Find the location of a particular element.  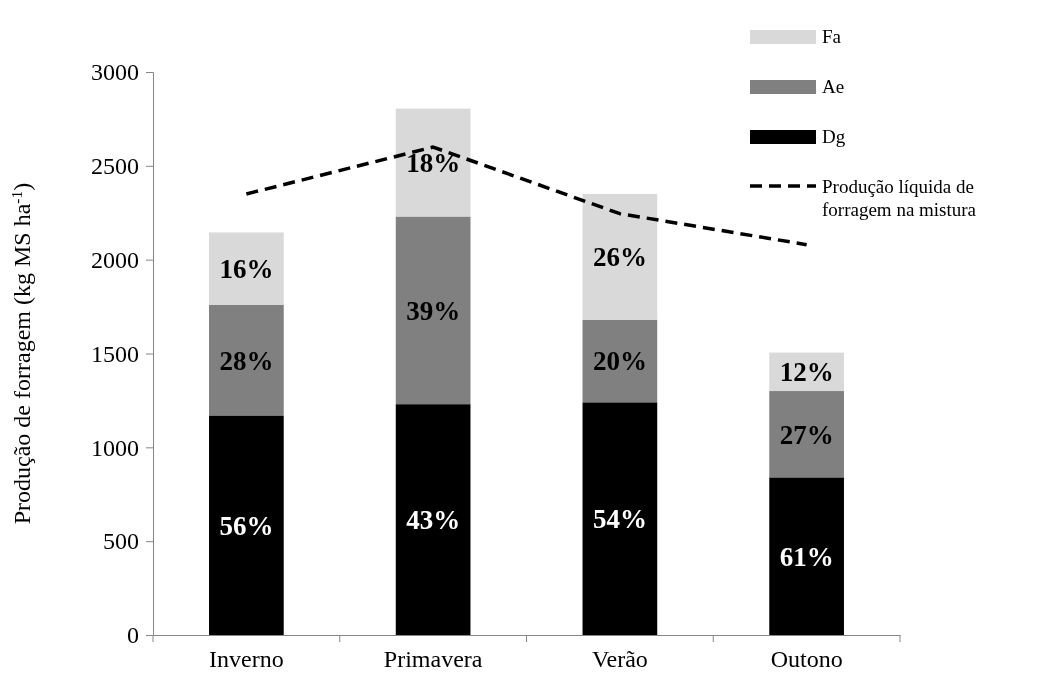

y-tick-label: 1500 is located at coordinates (115, 353).